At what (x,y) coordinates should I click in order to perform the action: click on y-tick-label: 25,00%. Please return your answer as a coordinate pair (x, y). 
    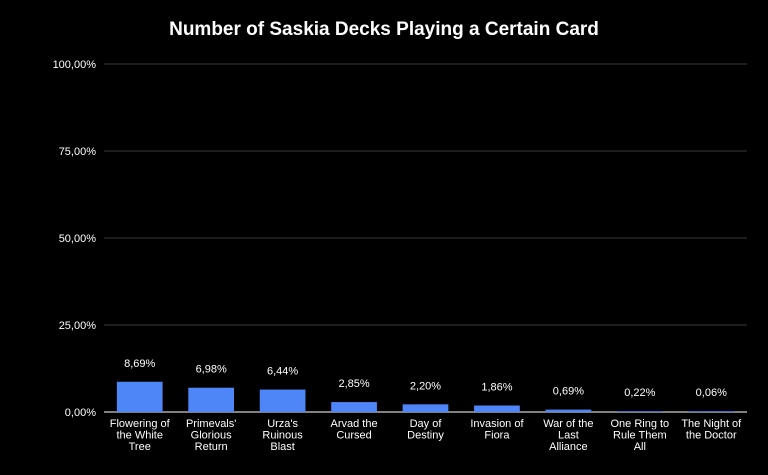
    Looking at the image, I should click on (78, 326).